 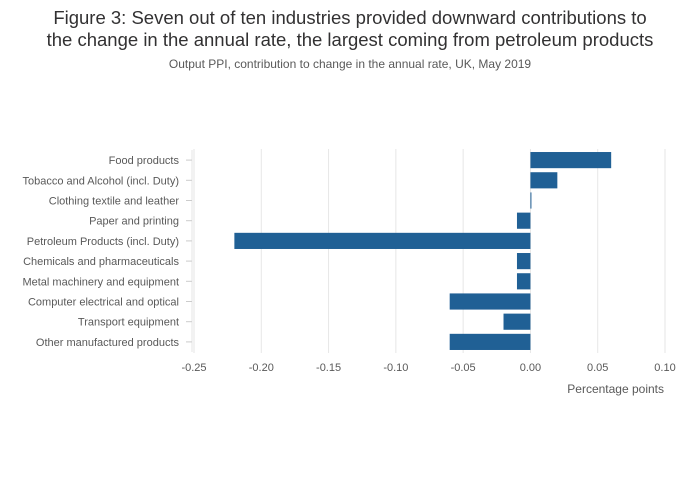 I want to click on category-label: Clothing textile and leather, so click(x=114, y=202).